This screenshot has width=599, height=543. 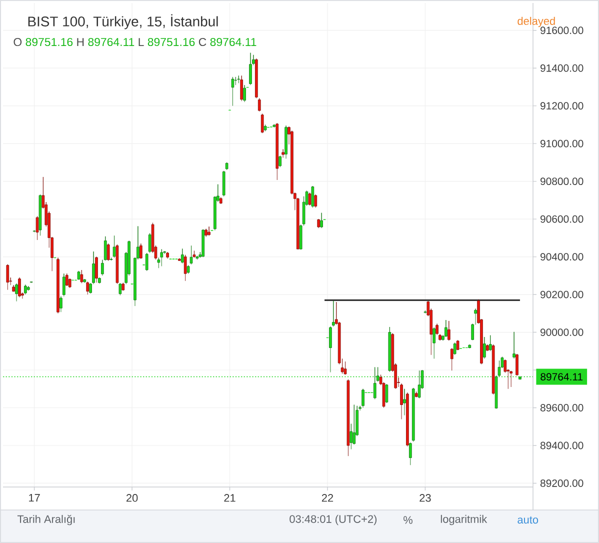 I want to click on text: BIST 100, Türkiye, 15, İstanbul, so click(x=123, y=22).